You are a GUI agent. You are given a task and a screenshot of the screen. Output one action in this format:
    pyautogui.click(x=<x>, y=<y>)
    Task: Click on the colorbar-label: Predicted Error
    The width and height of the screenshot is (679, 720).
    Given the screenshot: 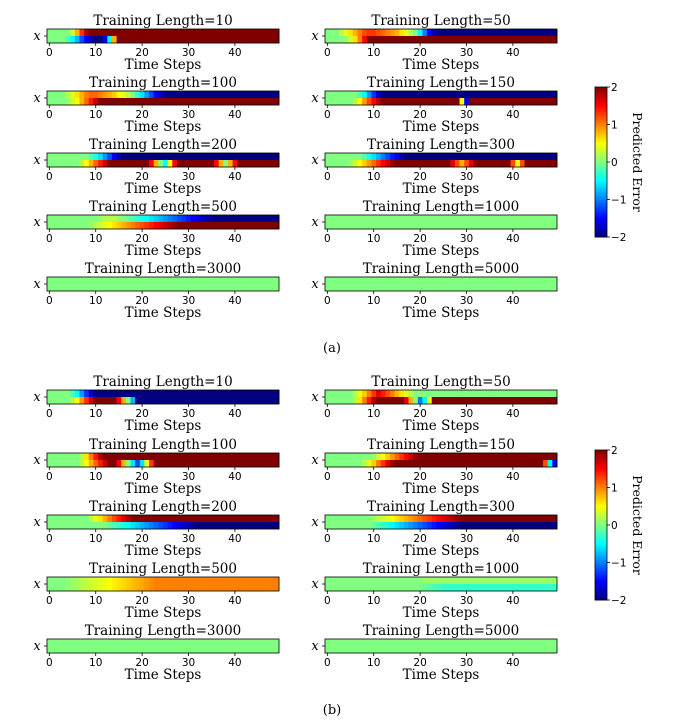 What is the action you would take?
    pyautogui.click(x=637, y=162)
    